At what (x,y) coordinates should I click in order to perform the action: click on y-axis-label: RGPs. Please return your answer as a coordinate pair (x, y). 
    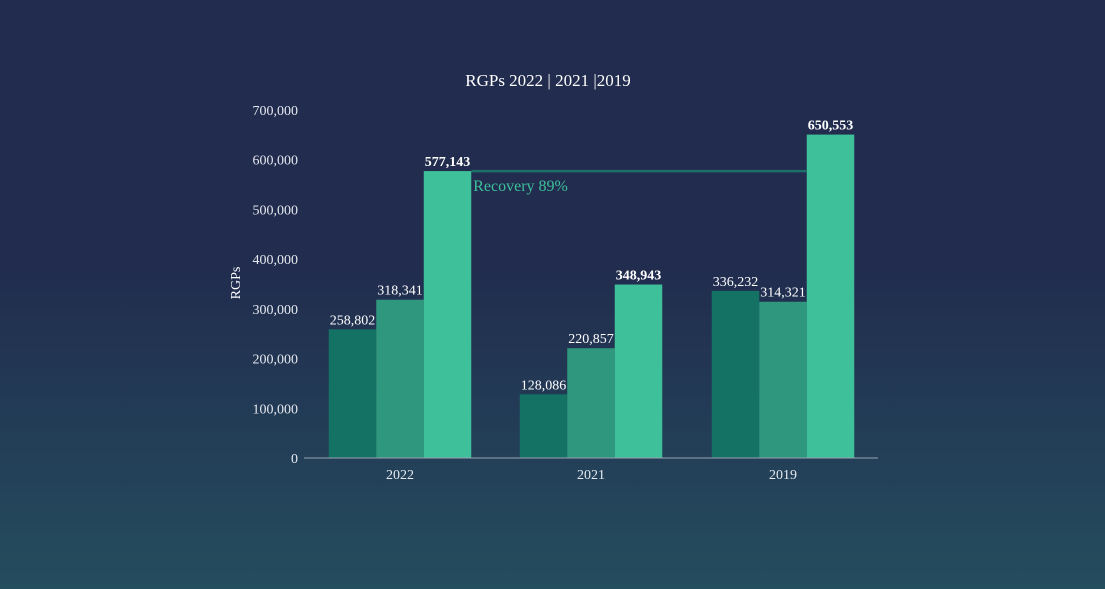
    Looking at the image, I should click on (236, 283).